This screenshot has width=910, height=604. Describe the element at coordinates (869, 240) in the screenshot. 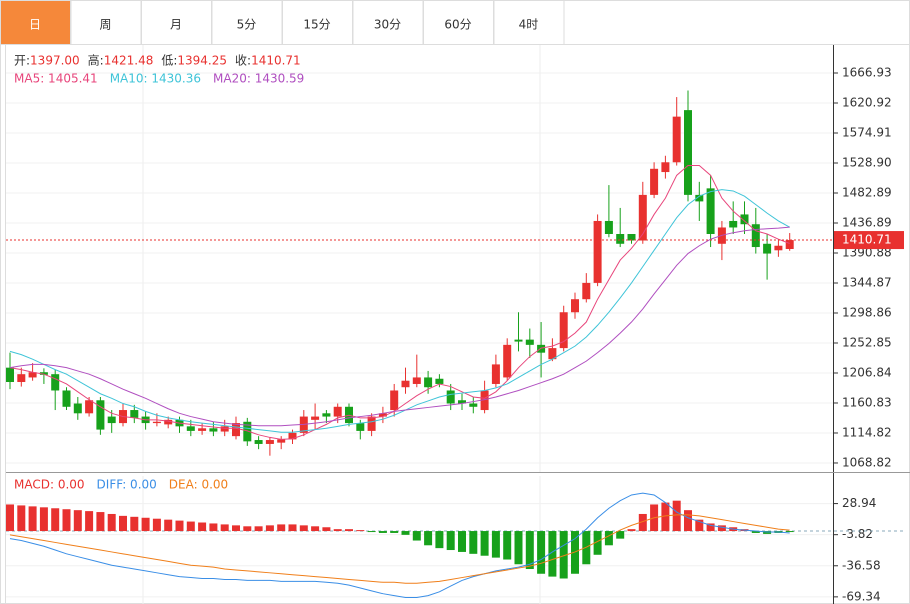

I see `last-price-box` at that location.